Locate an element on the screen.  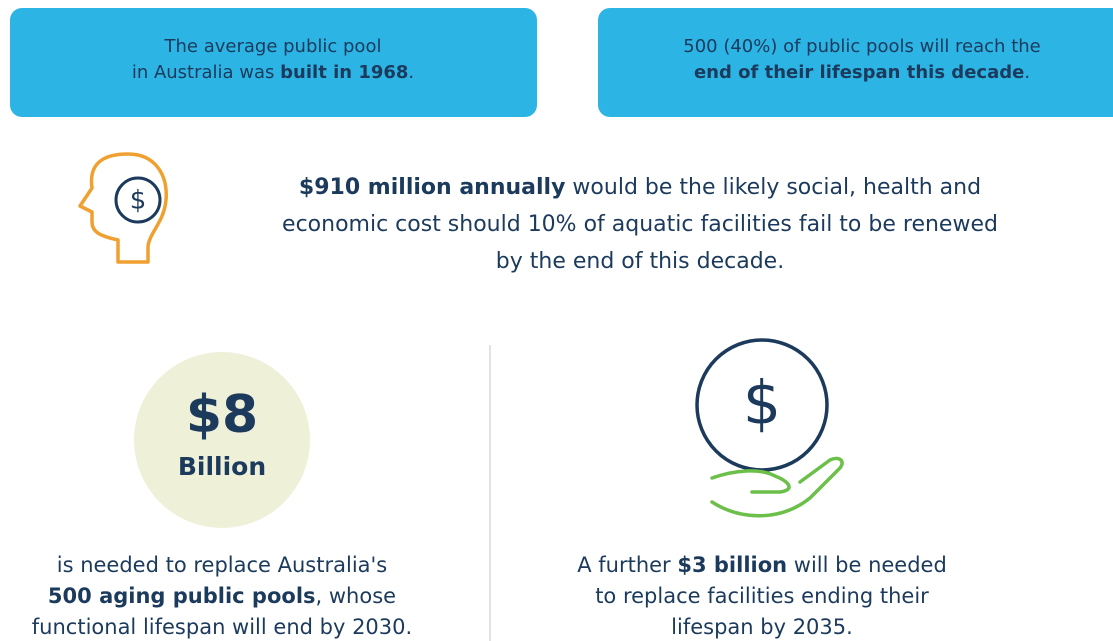
text: by the end of this decade. is located at coordinates (640, 261).